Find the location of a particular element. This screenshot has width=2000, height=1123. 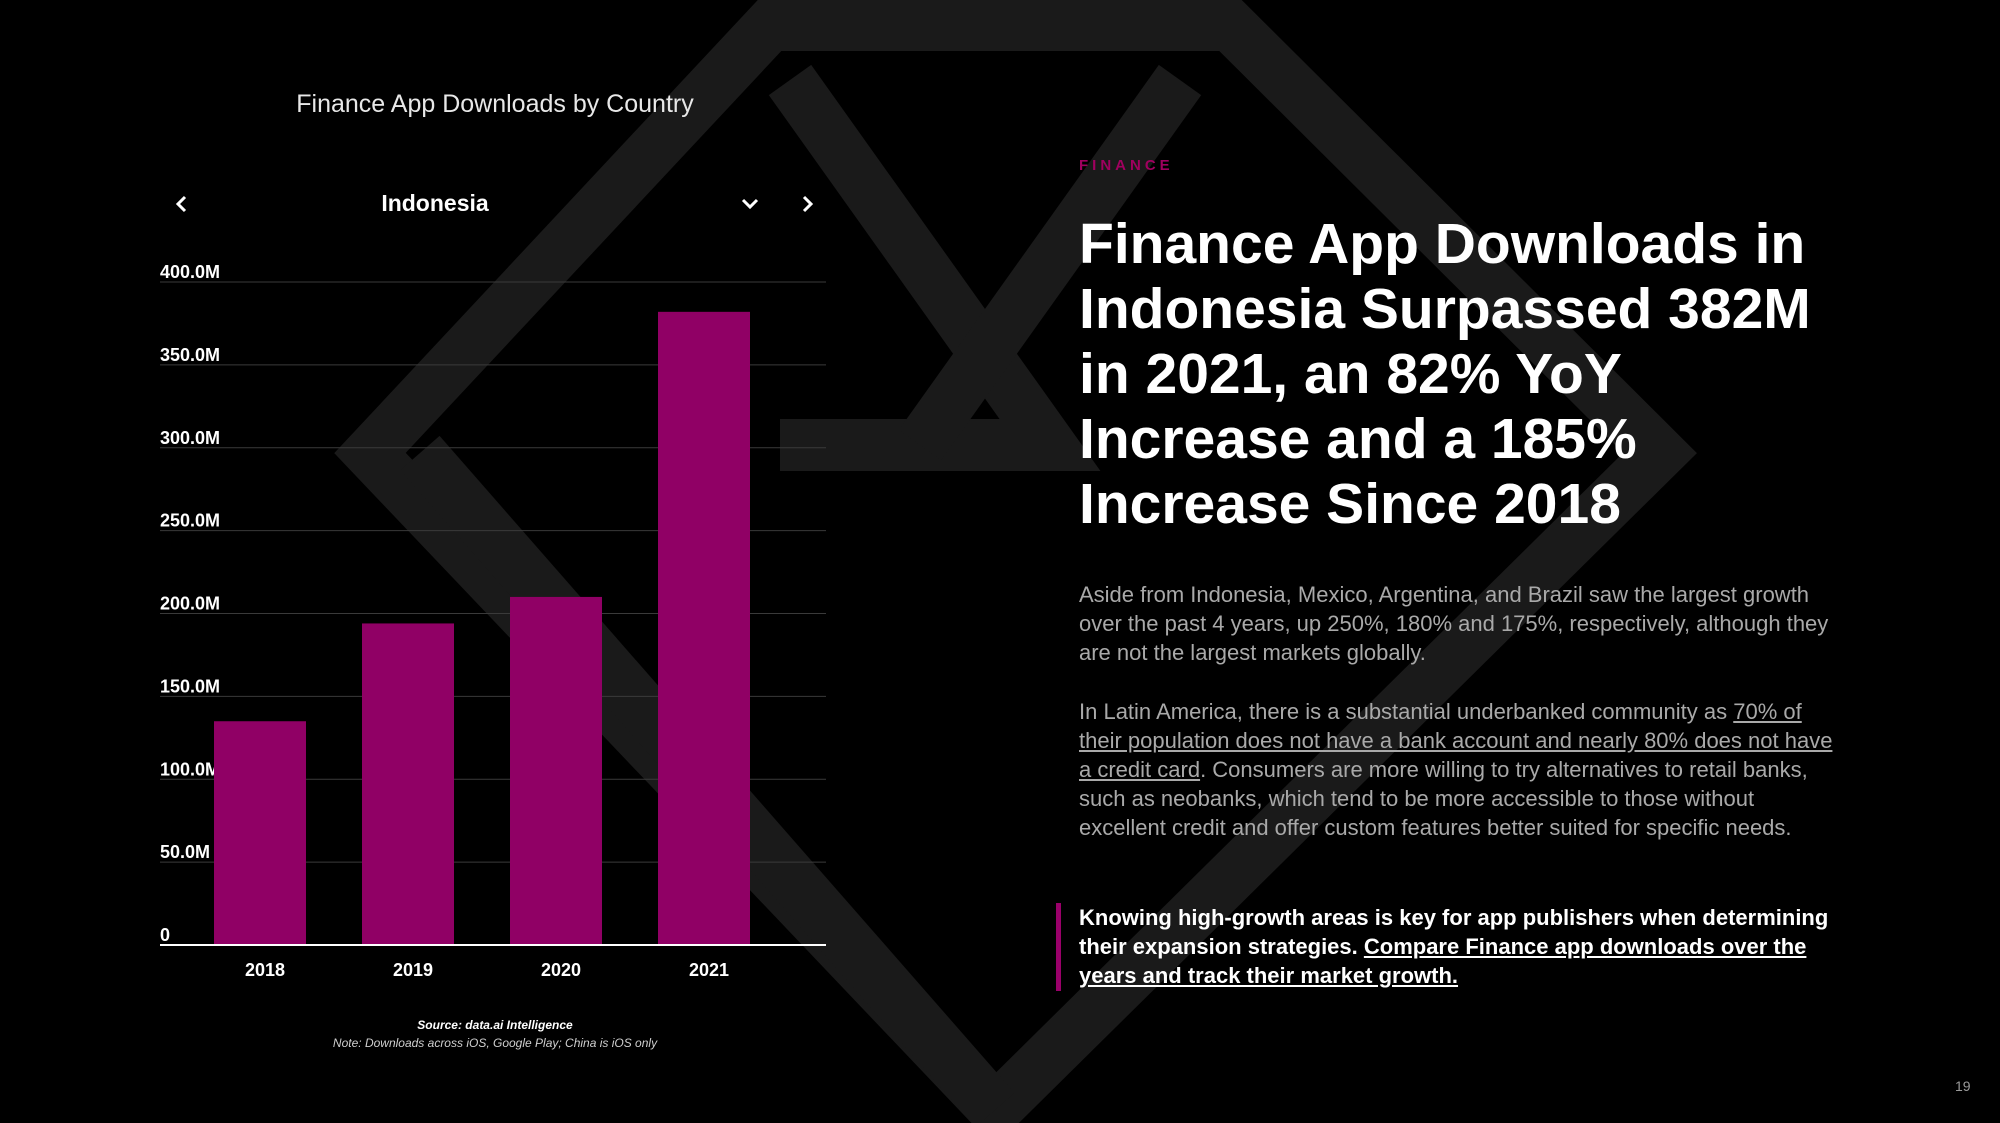

bar-2018 is located at coordinates (260, 833).